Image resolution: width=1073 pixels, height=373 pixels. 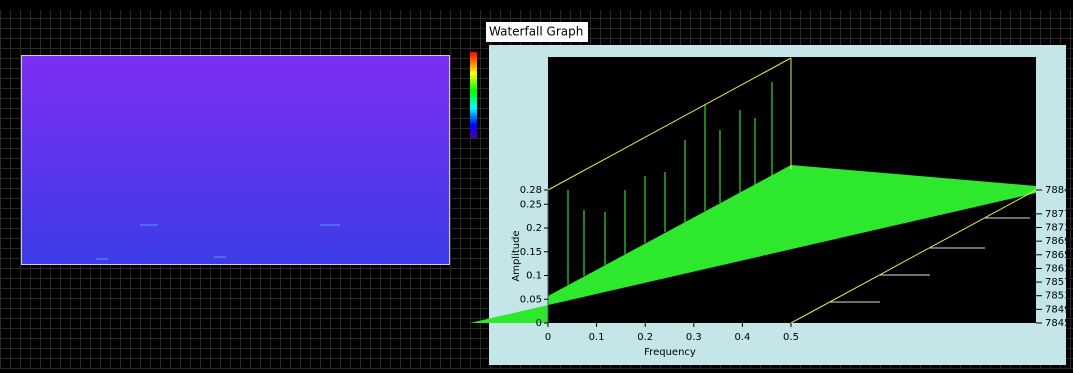 What do you see at coordinates (1057, 323) in the screenshot?
I see `z-tick-label: 7845` at bounding box center [1057, 323].